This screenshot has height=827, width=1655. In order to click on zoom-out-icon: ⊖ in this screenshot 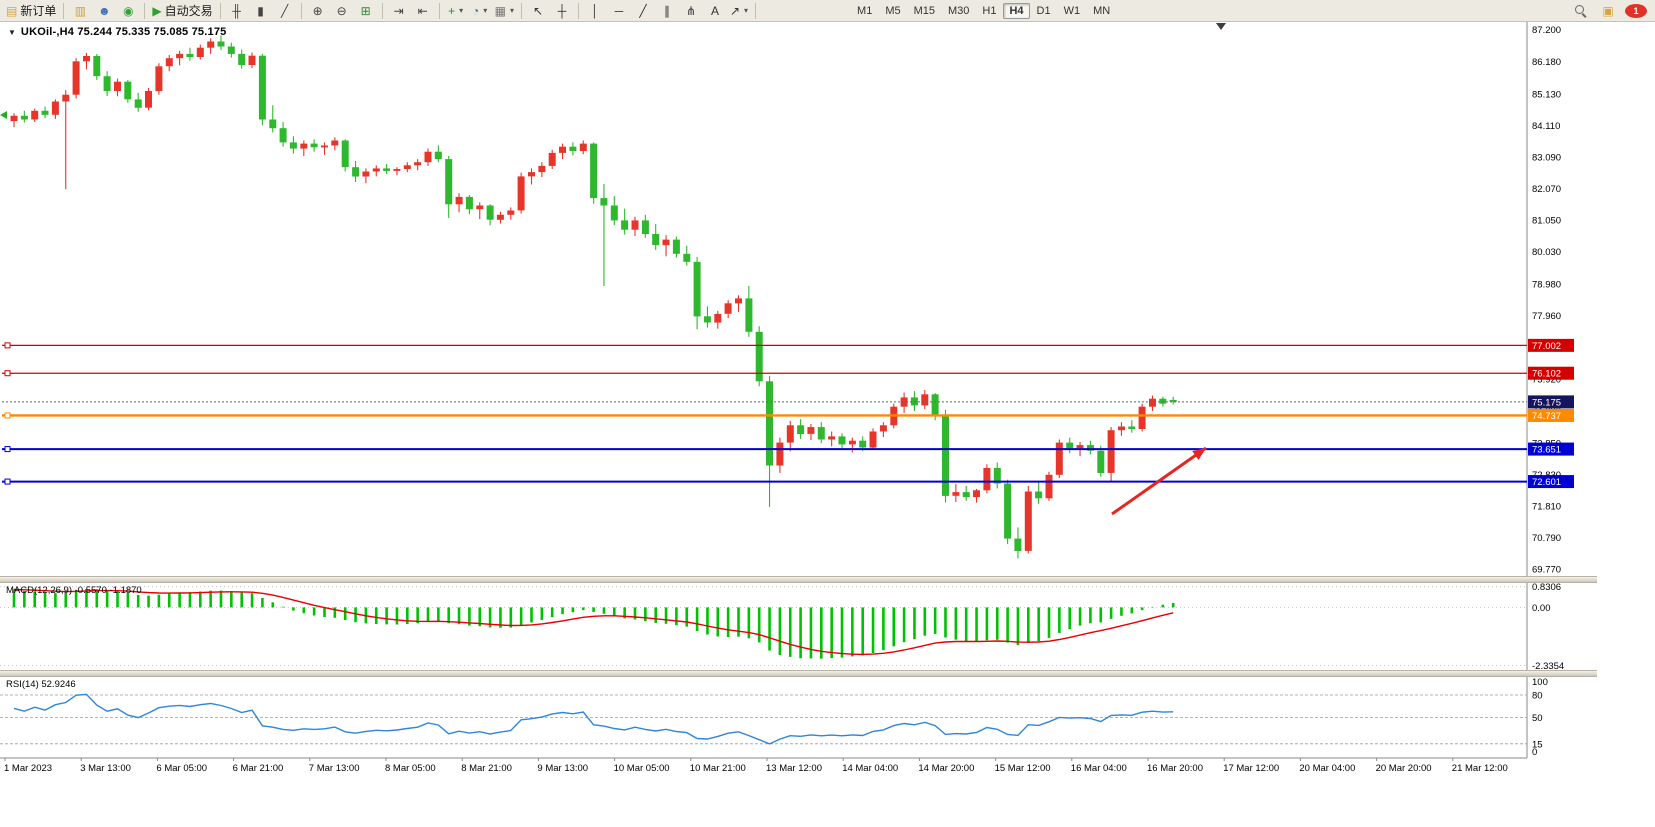, I will do `click(342, 11)`.